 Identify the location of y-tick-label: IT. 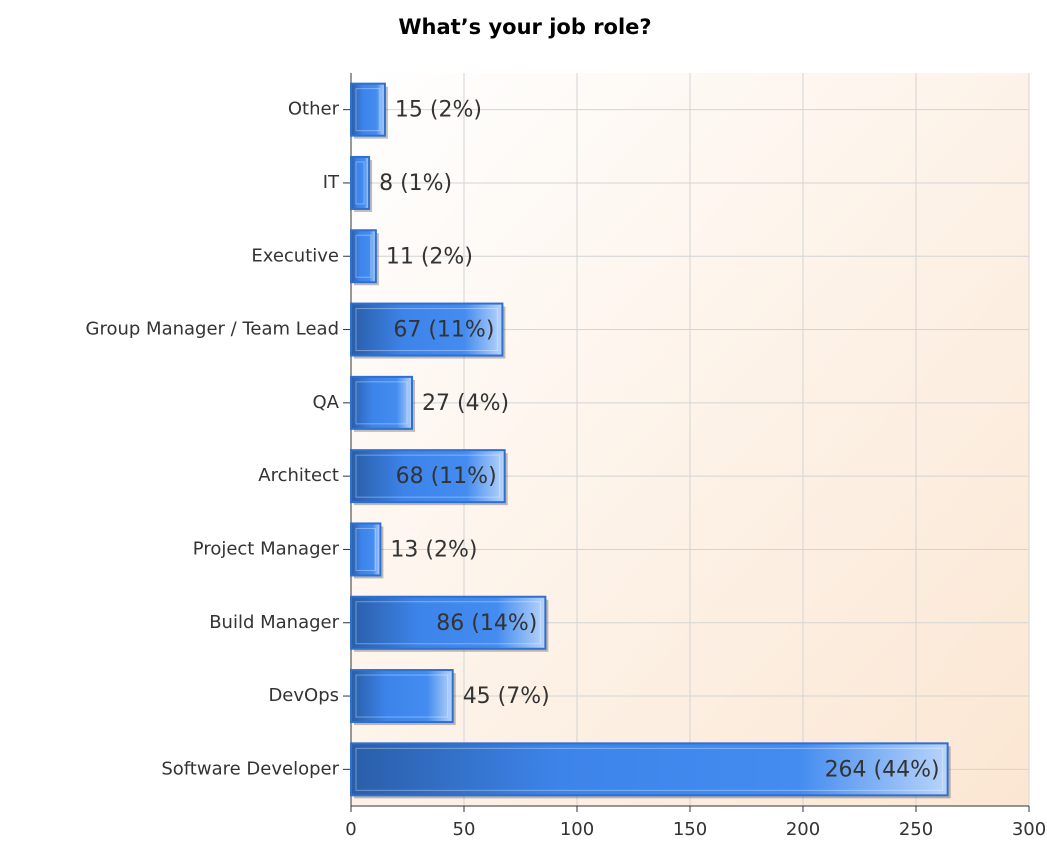
(331, 182).